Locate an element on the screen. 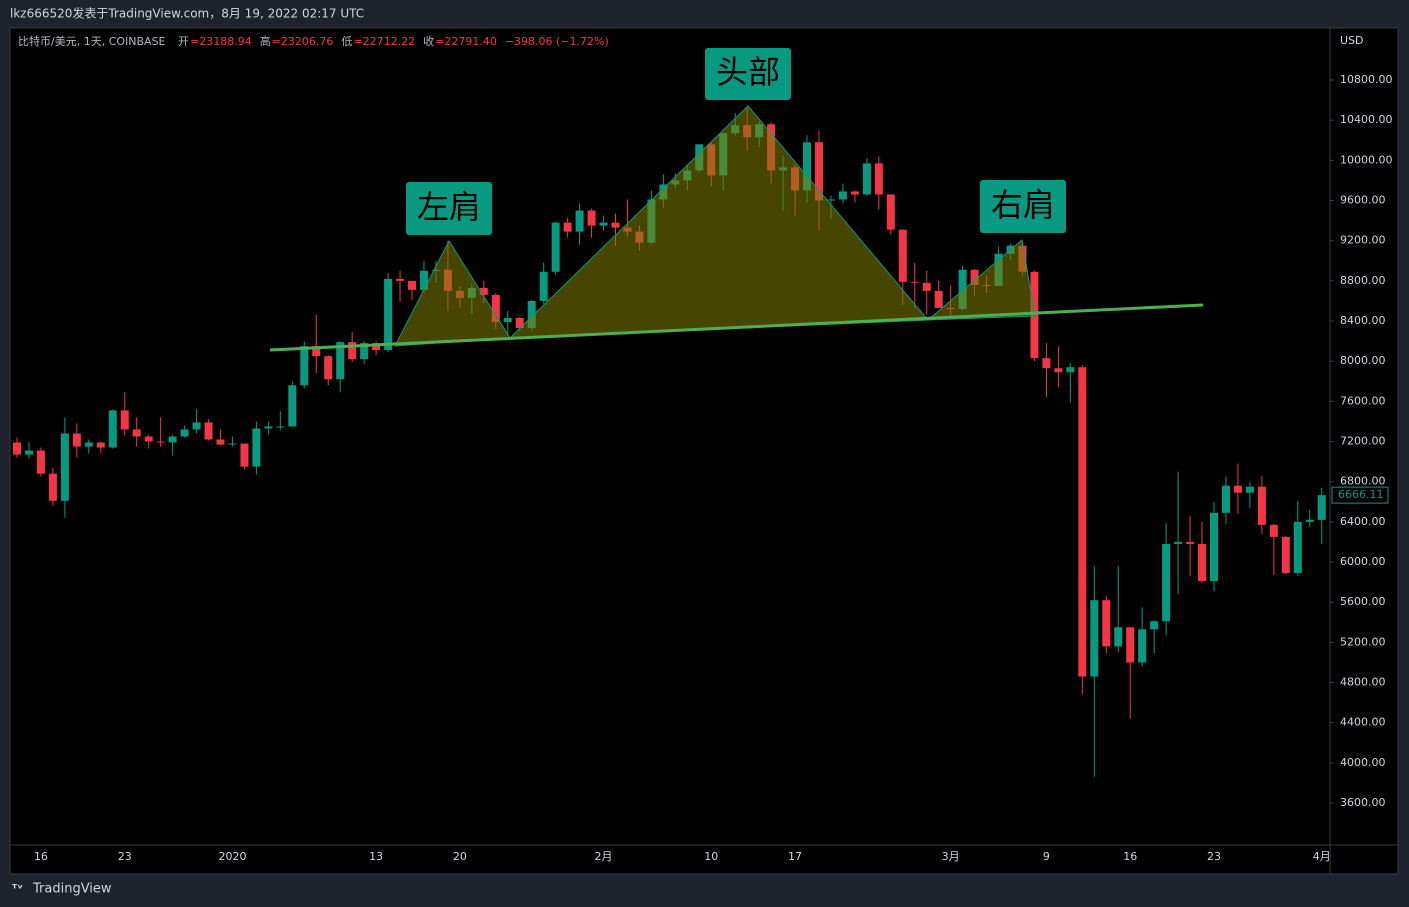  y-tick-label: 4800.00 is located at coordinates (1363, 682).